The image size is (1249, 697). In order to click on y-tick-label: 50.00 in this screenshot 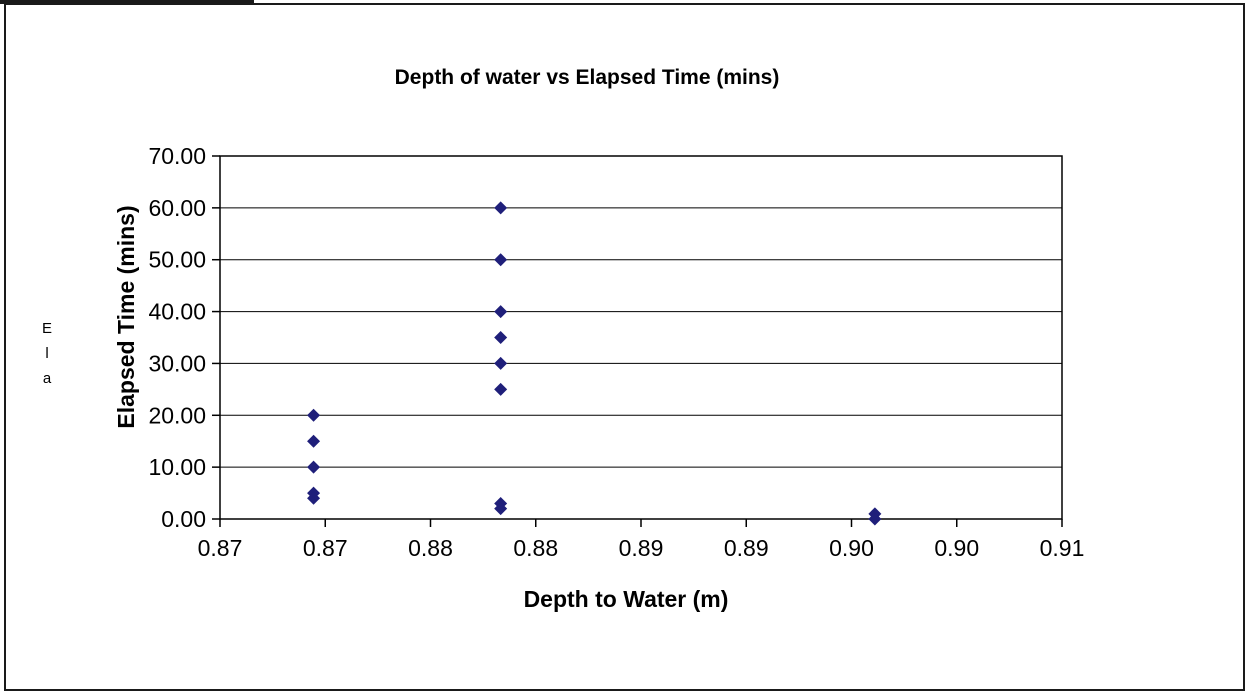, I will do `click(177, 260)`.